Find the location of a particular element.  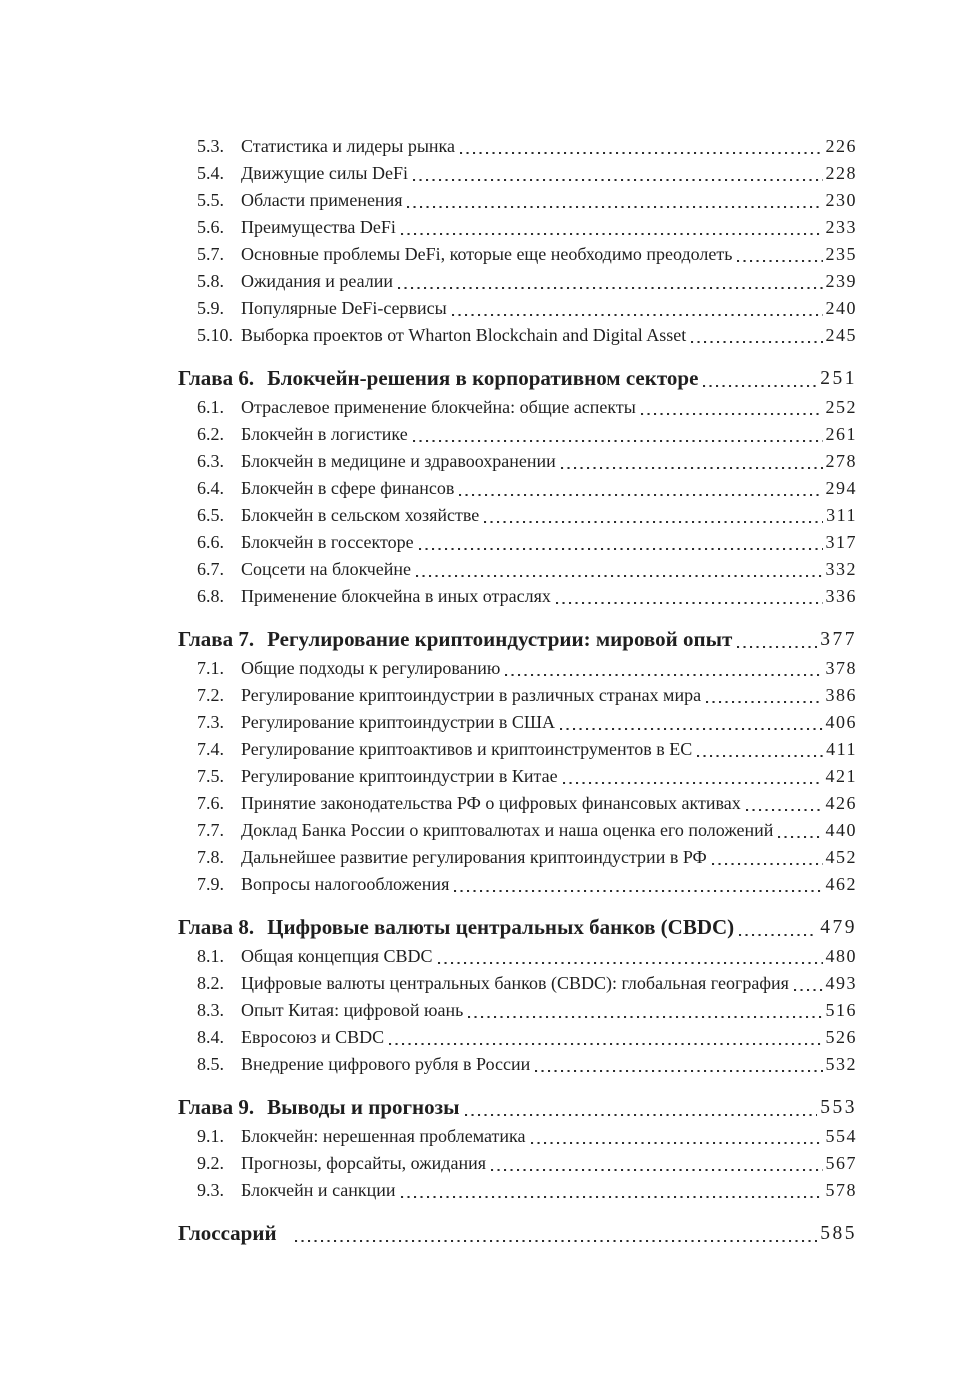

entry-number: 6.8. is located at coordinates (210, 596).